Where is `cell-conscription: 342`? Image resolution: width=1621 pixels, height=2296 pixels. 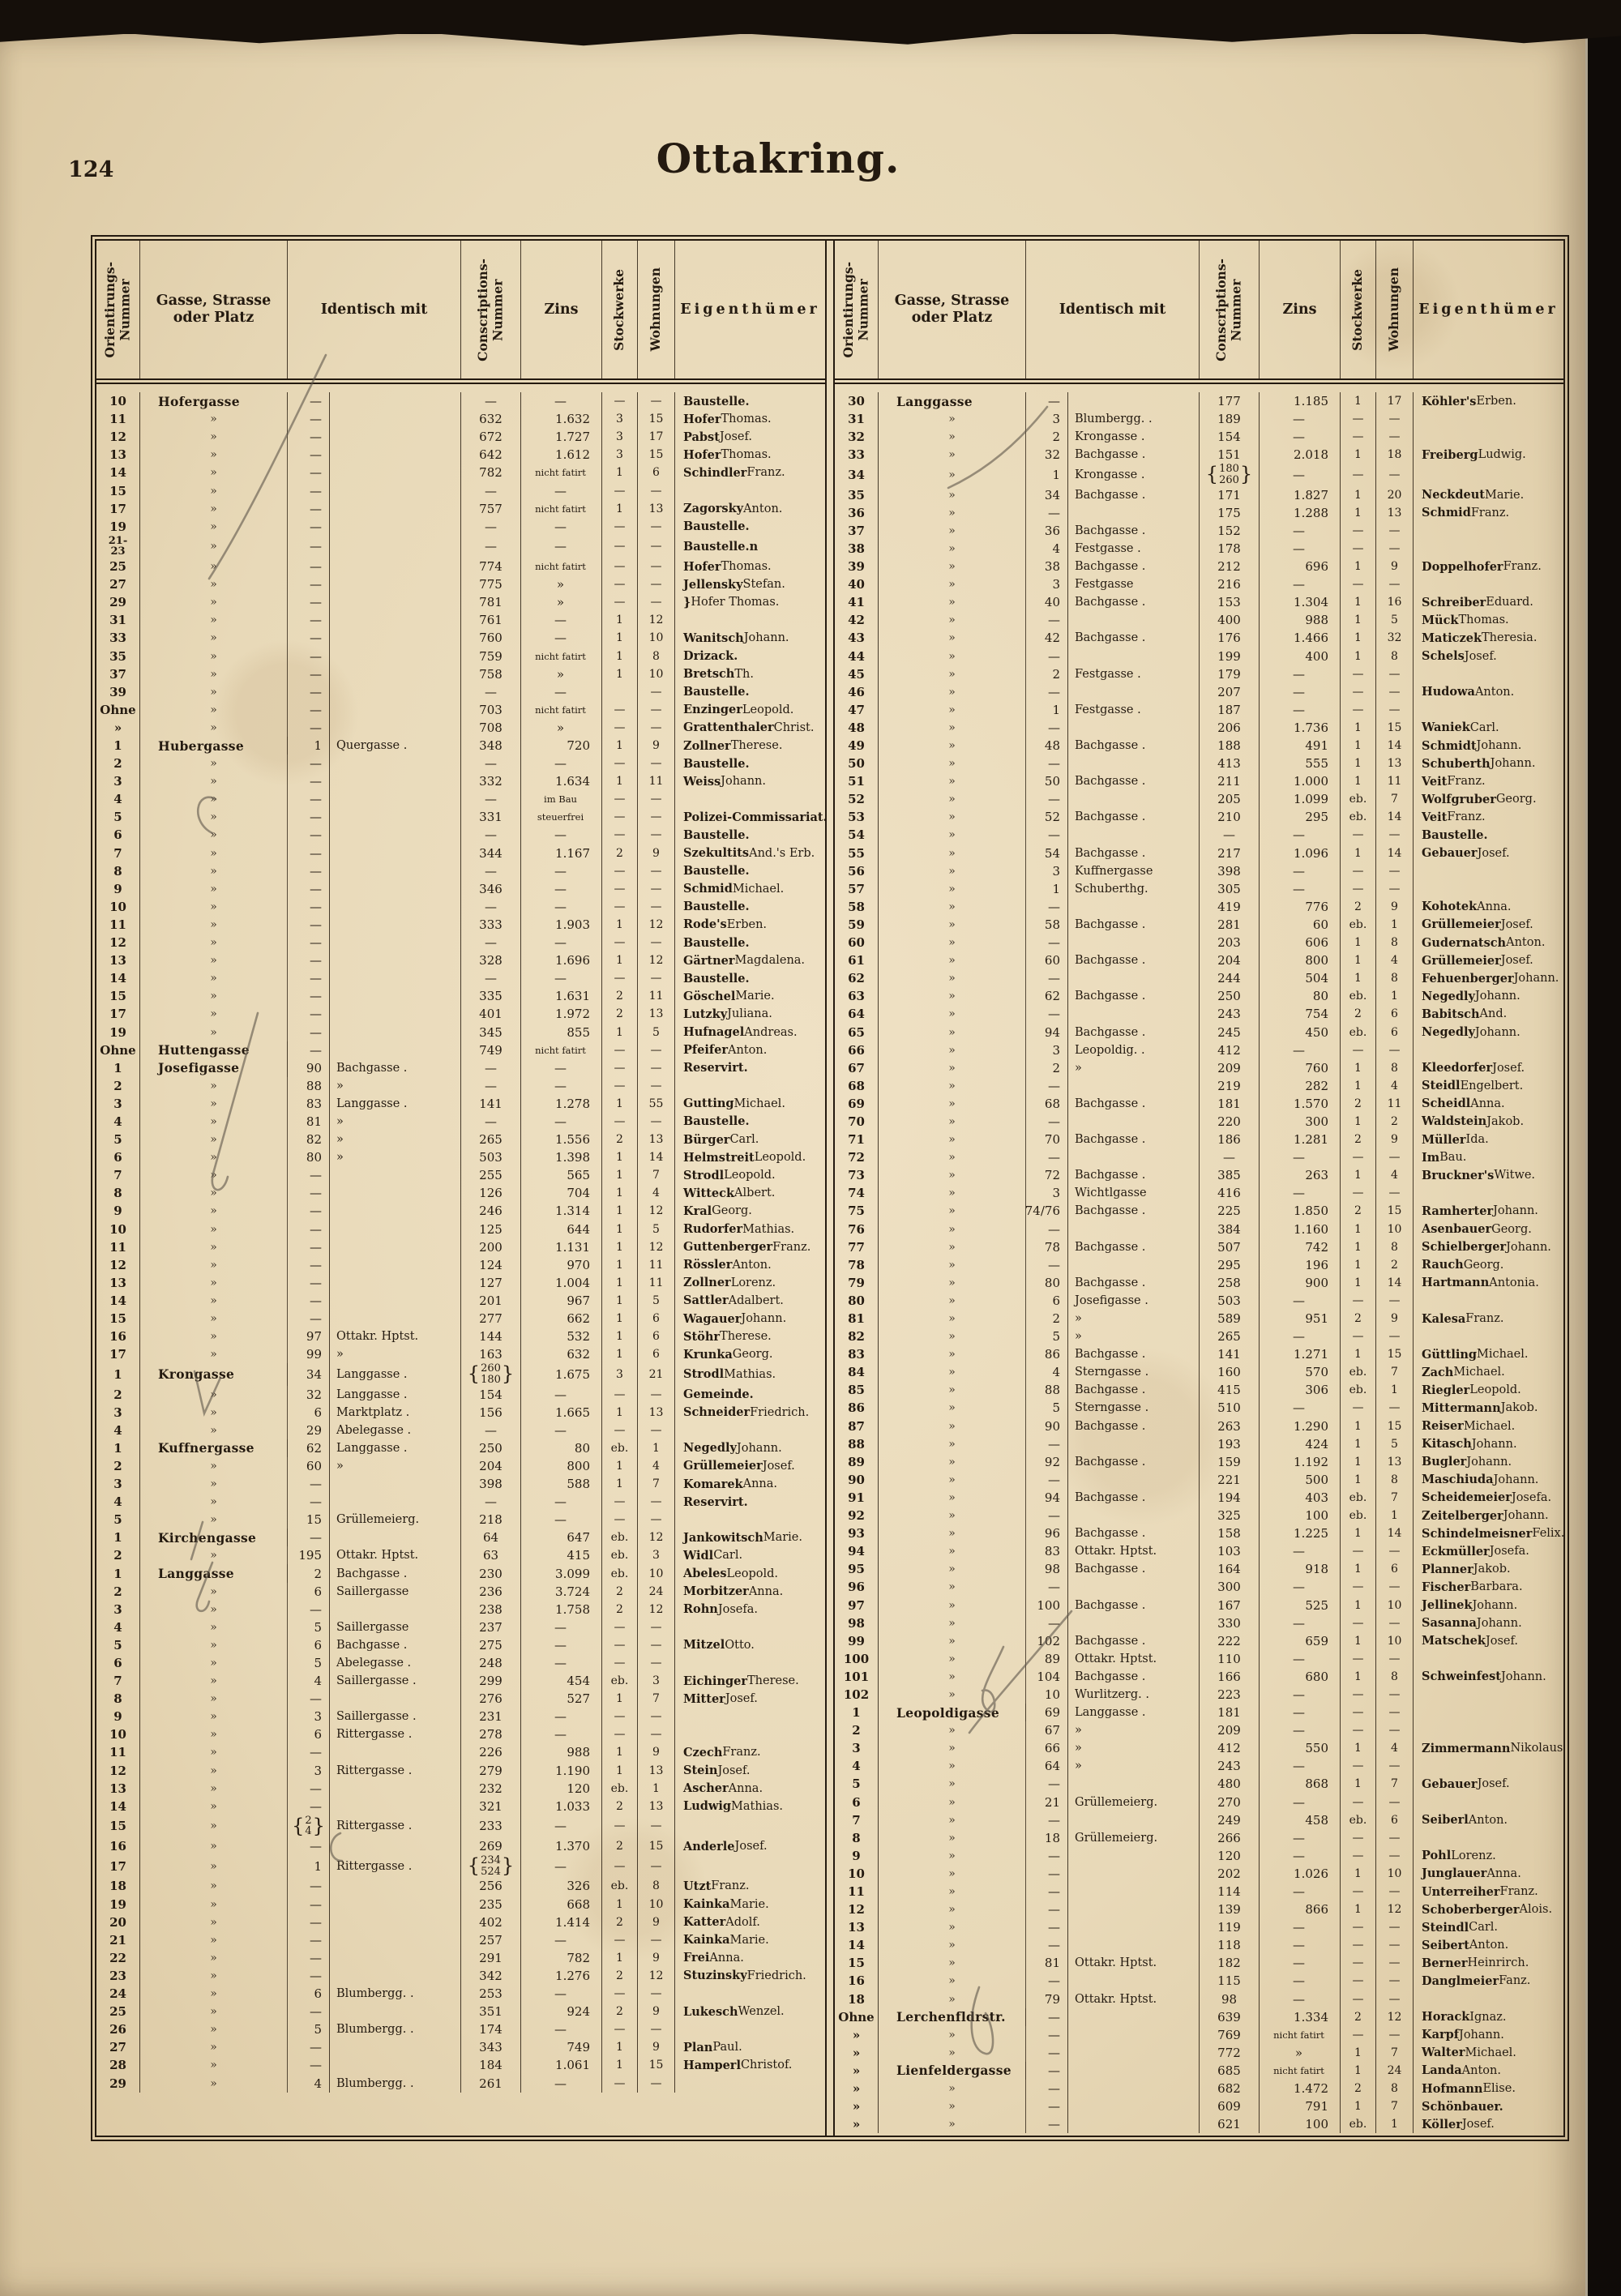
cell-conscription: 342 is located at coordinates (491, 1975).